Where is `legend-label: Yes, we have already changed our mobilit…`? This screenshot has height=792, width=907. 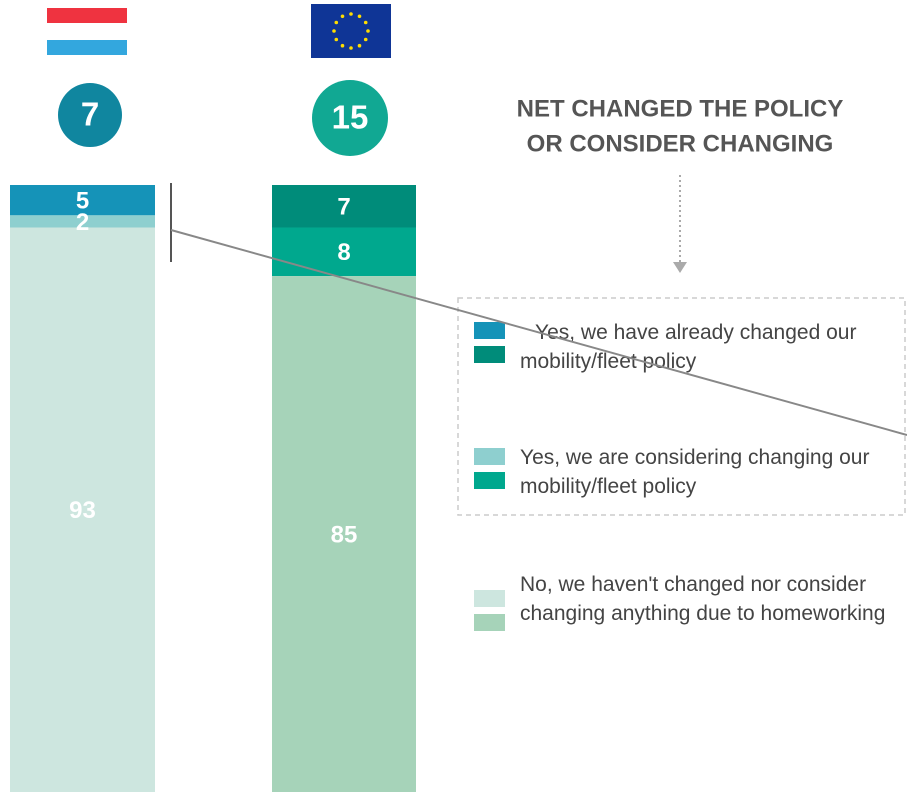
legend-label: Yes, we have already changed our mobilit… is located at coordinates (688, 347).